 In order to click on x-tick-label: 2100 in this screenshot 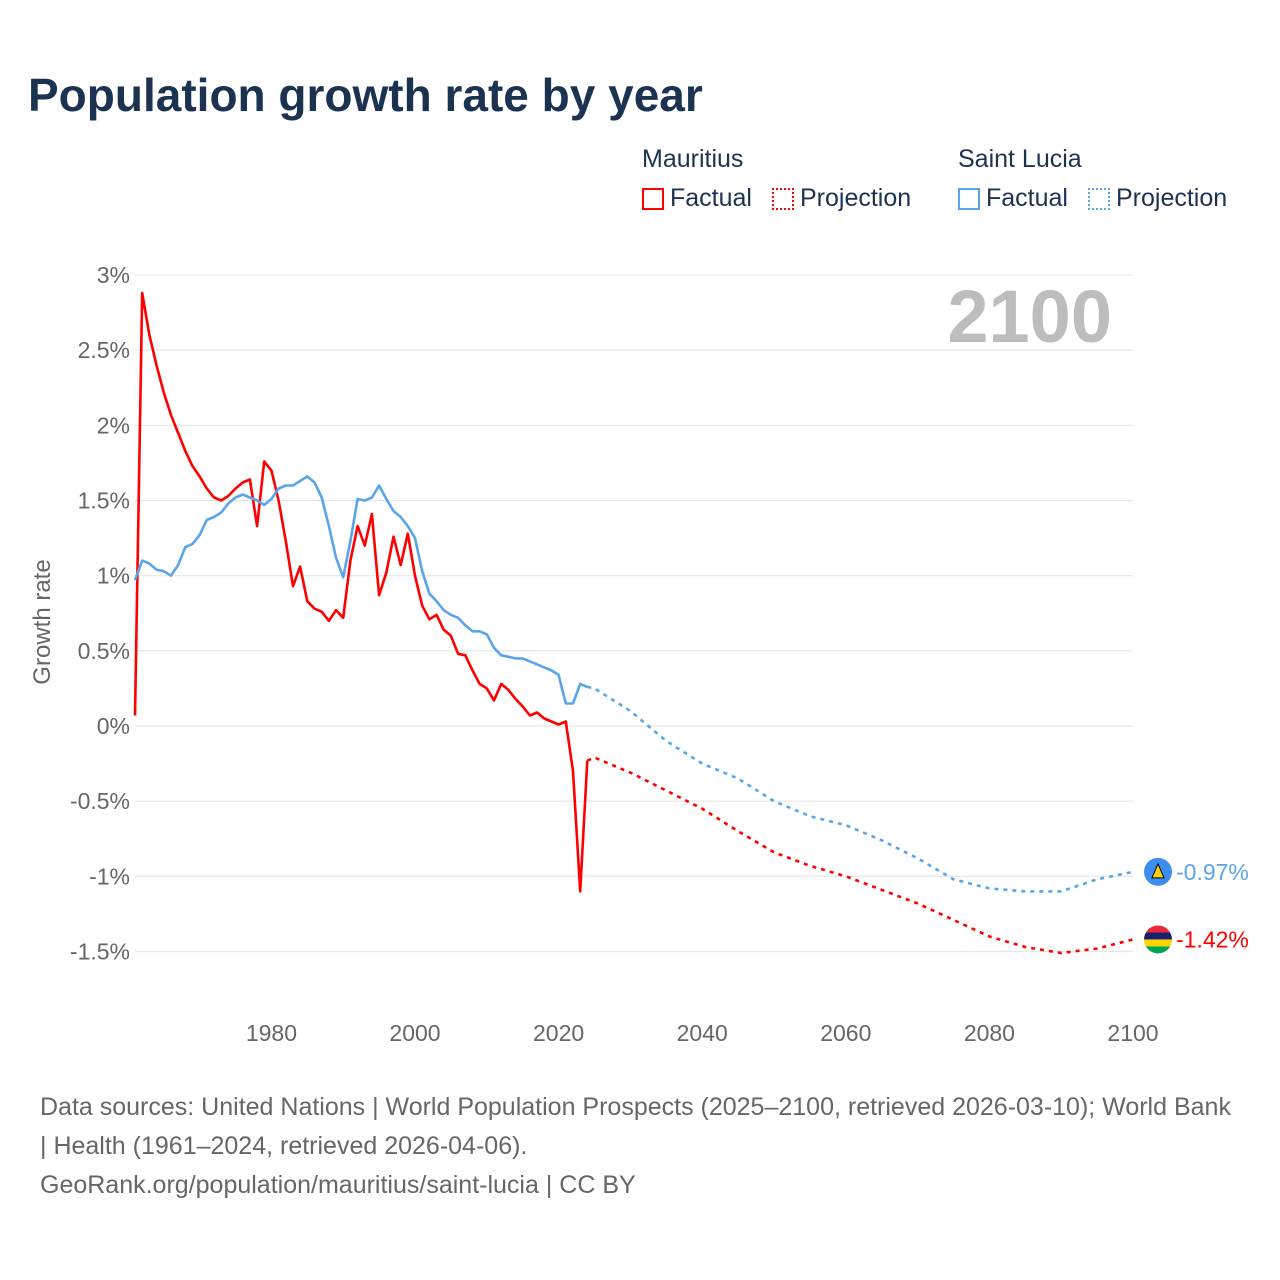, I will do `click(1132, 1033)`.